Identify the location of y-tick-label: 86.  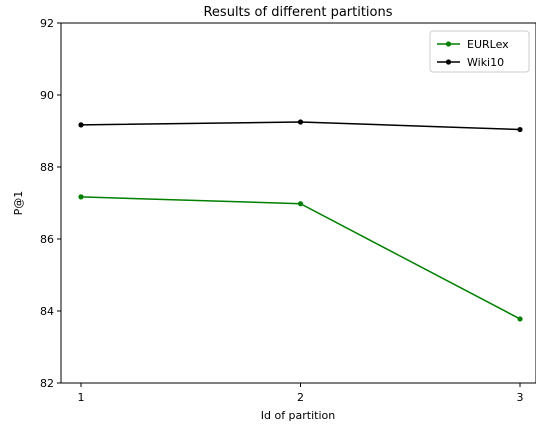
(47, 239).